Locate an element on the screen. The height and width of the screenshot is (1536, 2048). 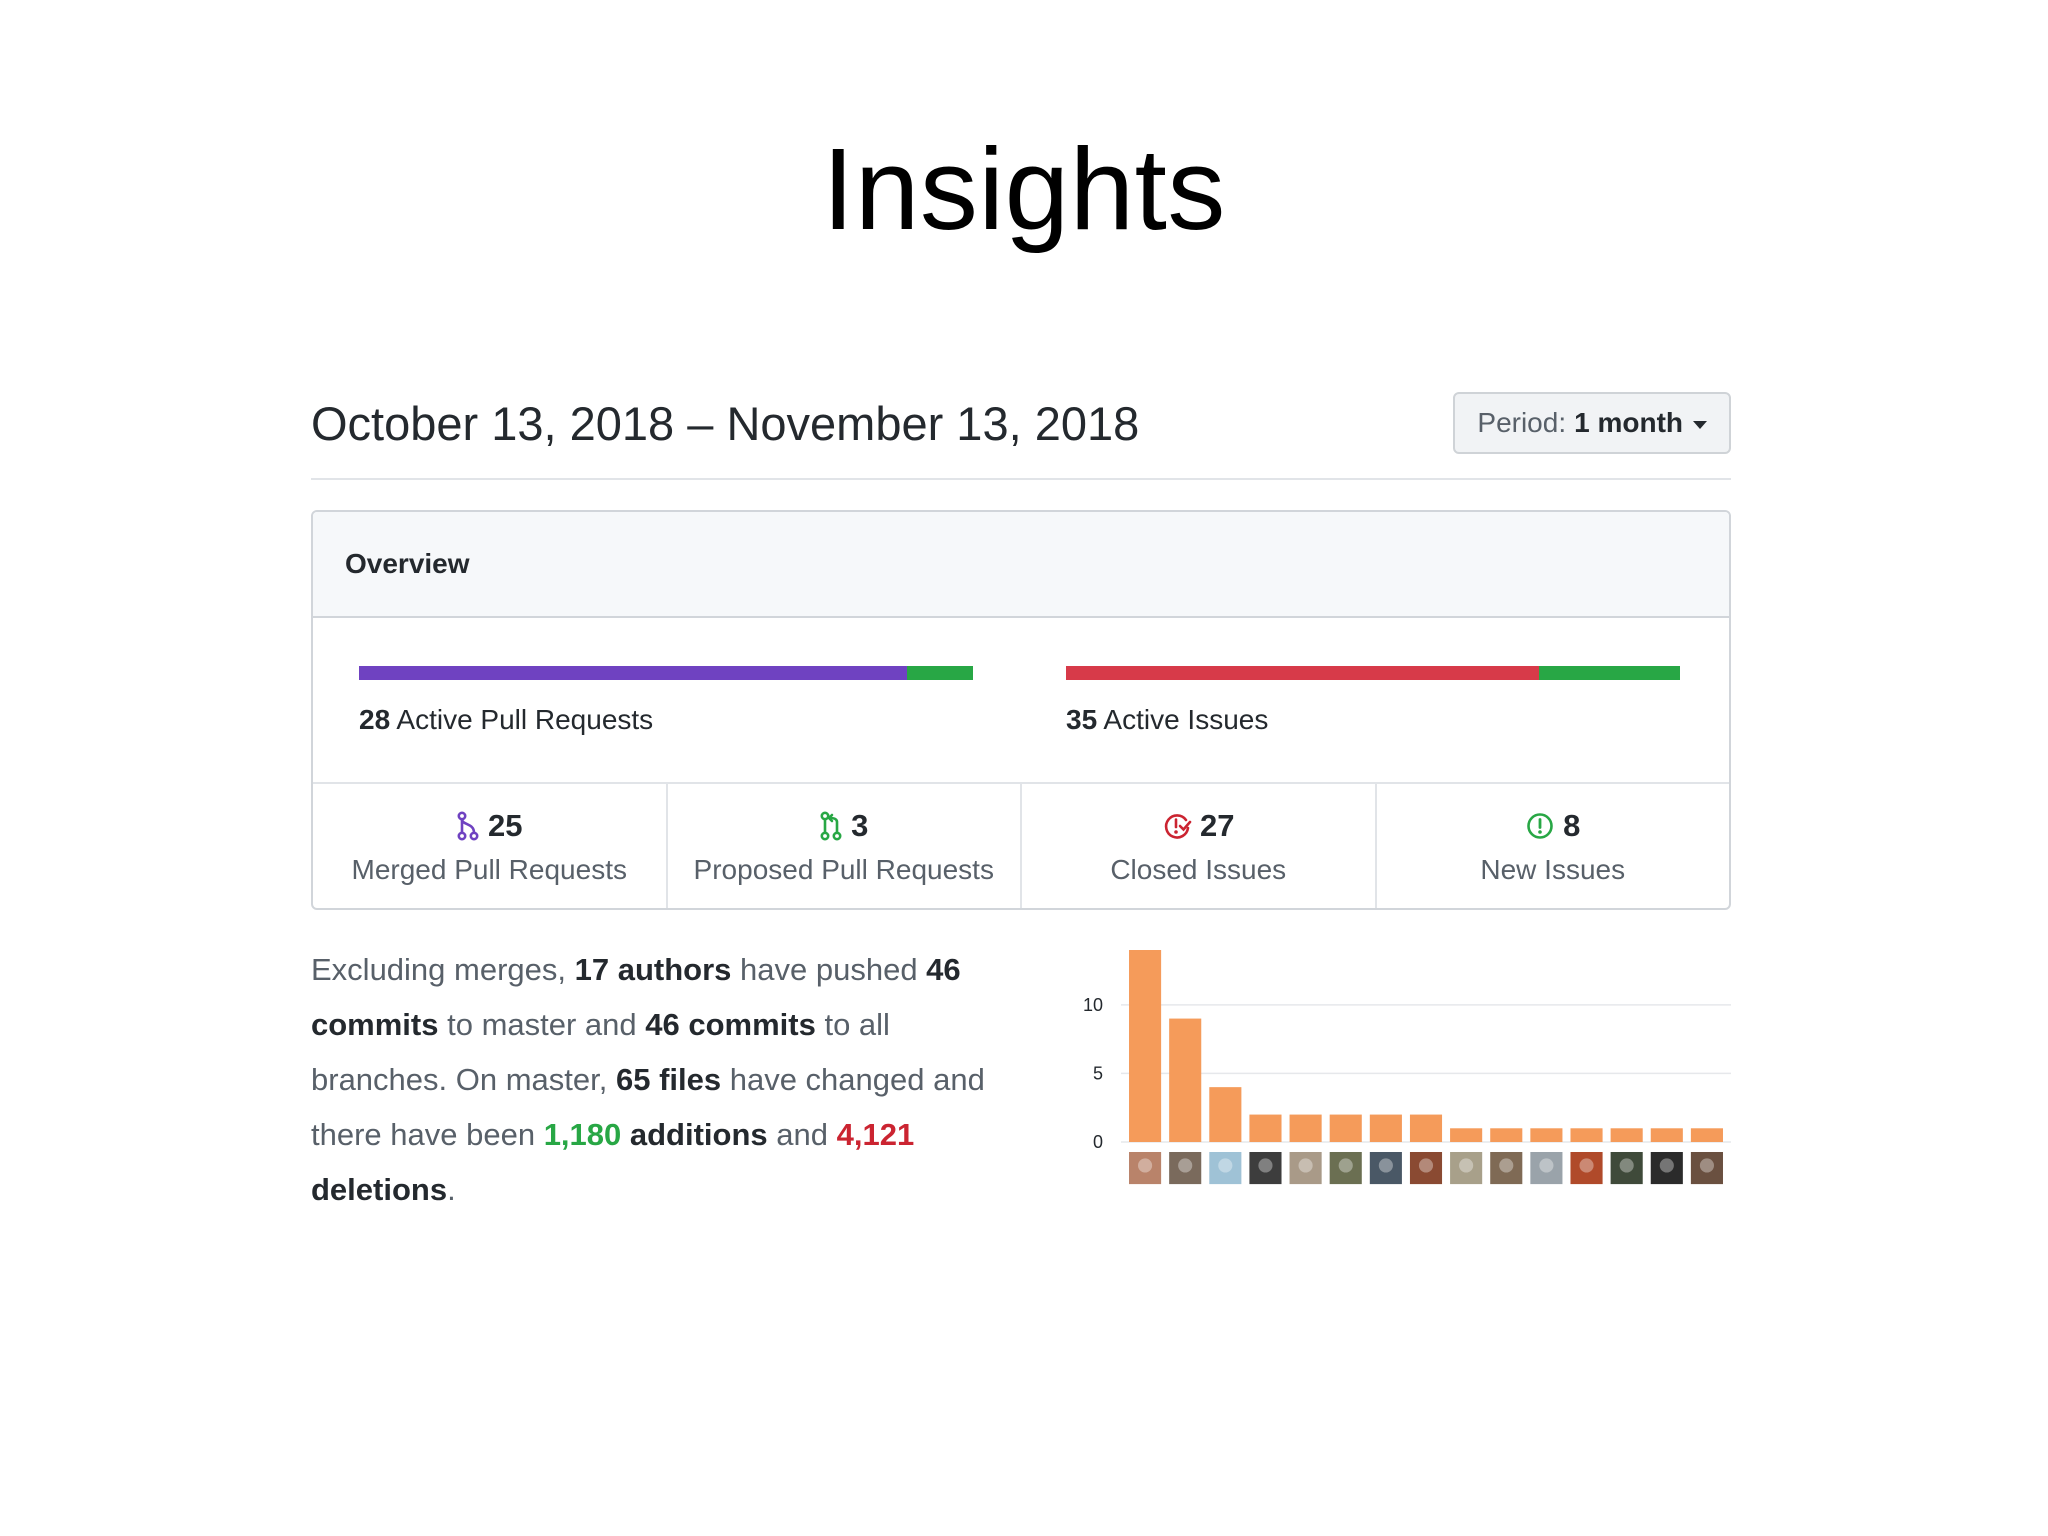
summary-text: Excluding merges, is located at coordinates (443, 969).